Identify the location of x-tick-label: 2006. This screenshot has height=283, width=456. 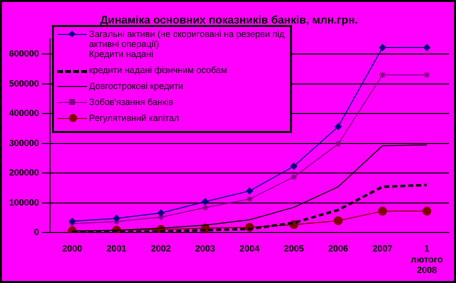
(338, 248).